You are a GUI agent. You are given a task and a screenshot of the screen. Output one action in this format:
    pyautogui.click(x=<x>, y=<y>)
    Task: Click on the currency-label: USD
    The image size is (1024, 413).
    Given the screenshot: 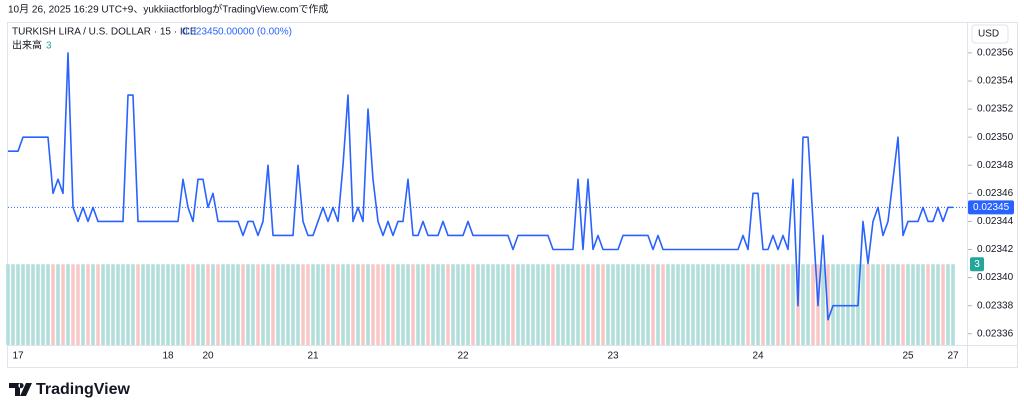 What is the action you would take?
    pyautogui.click(x=988, y=34)
    